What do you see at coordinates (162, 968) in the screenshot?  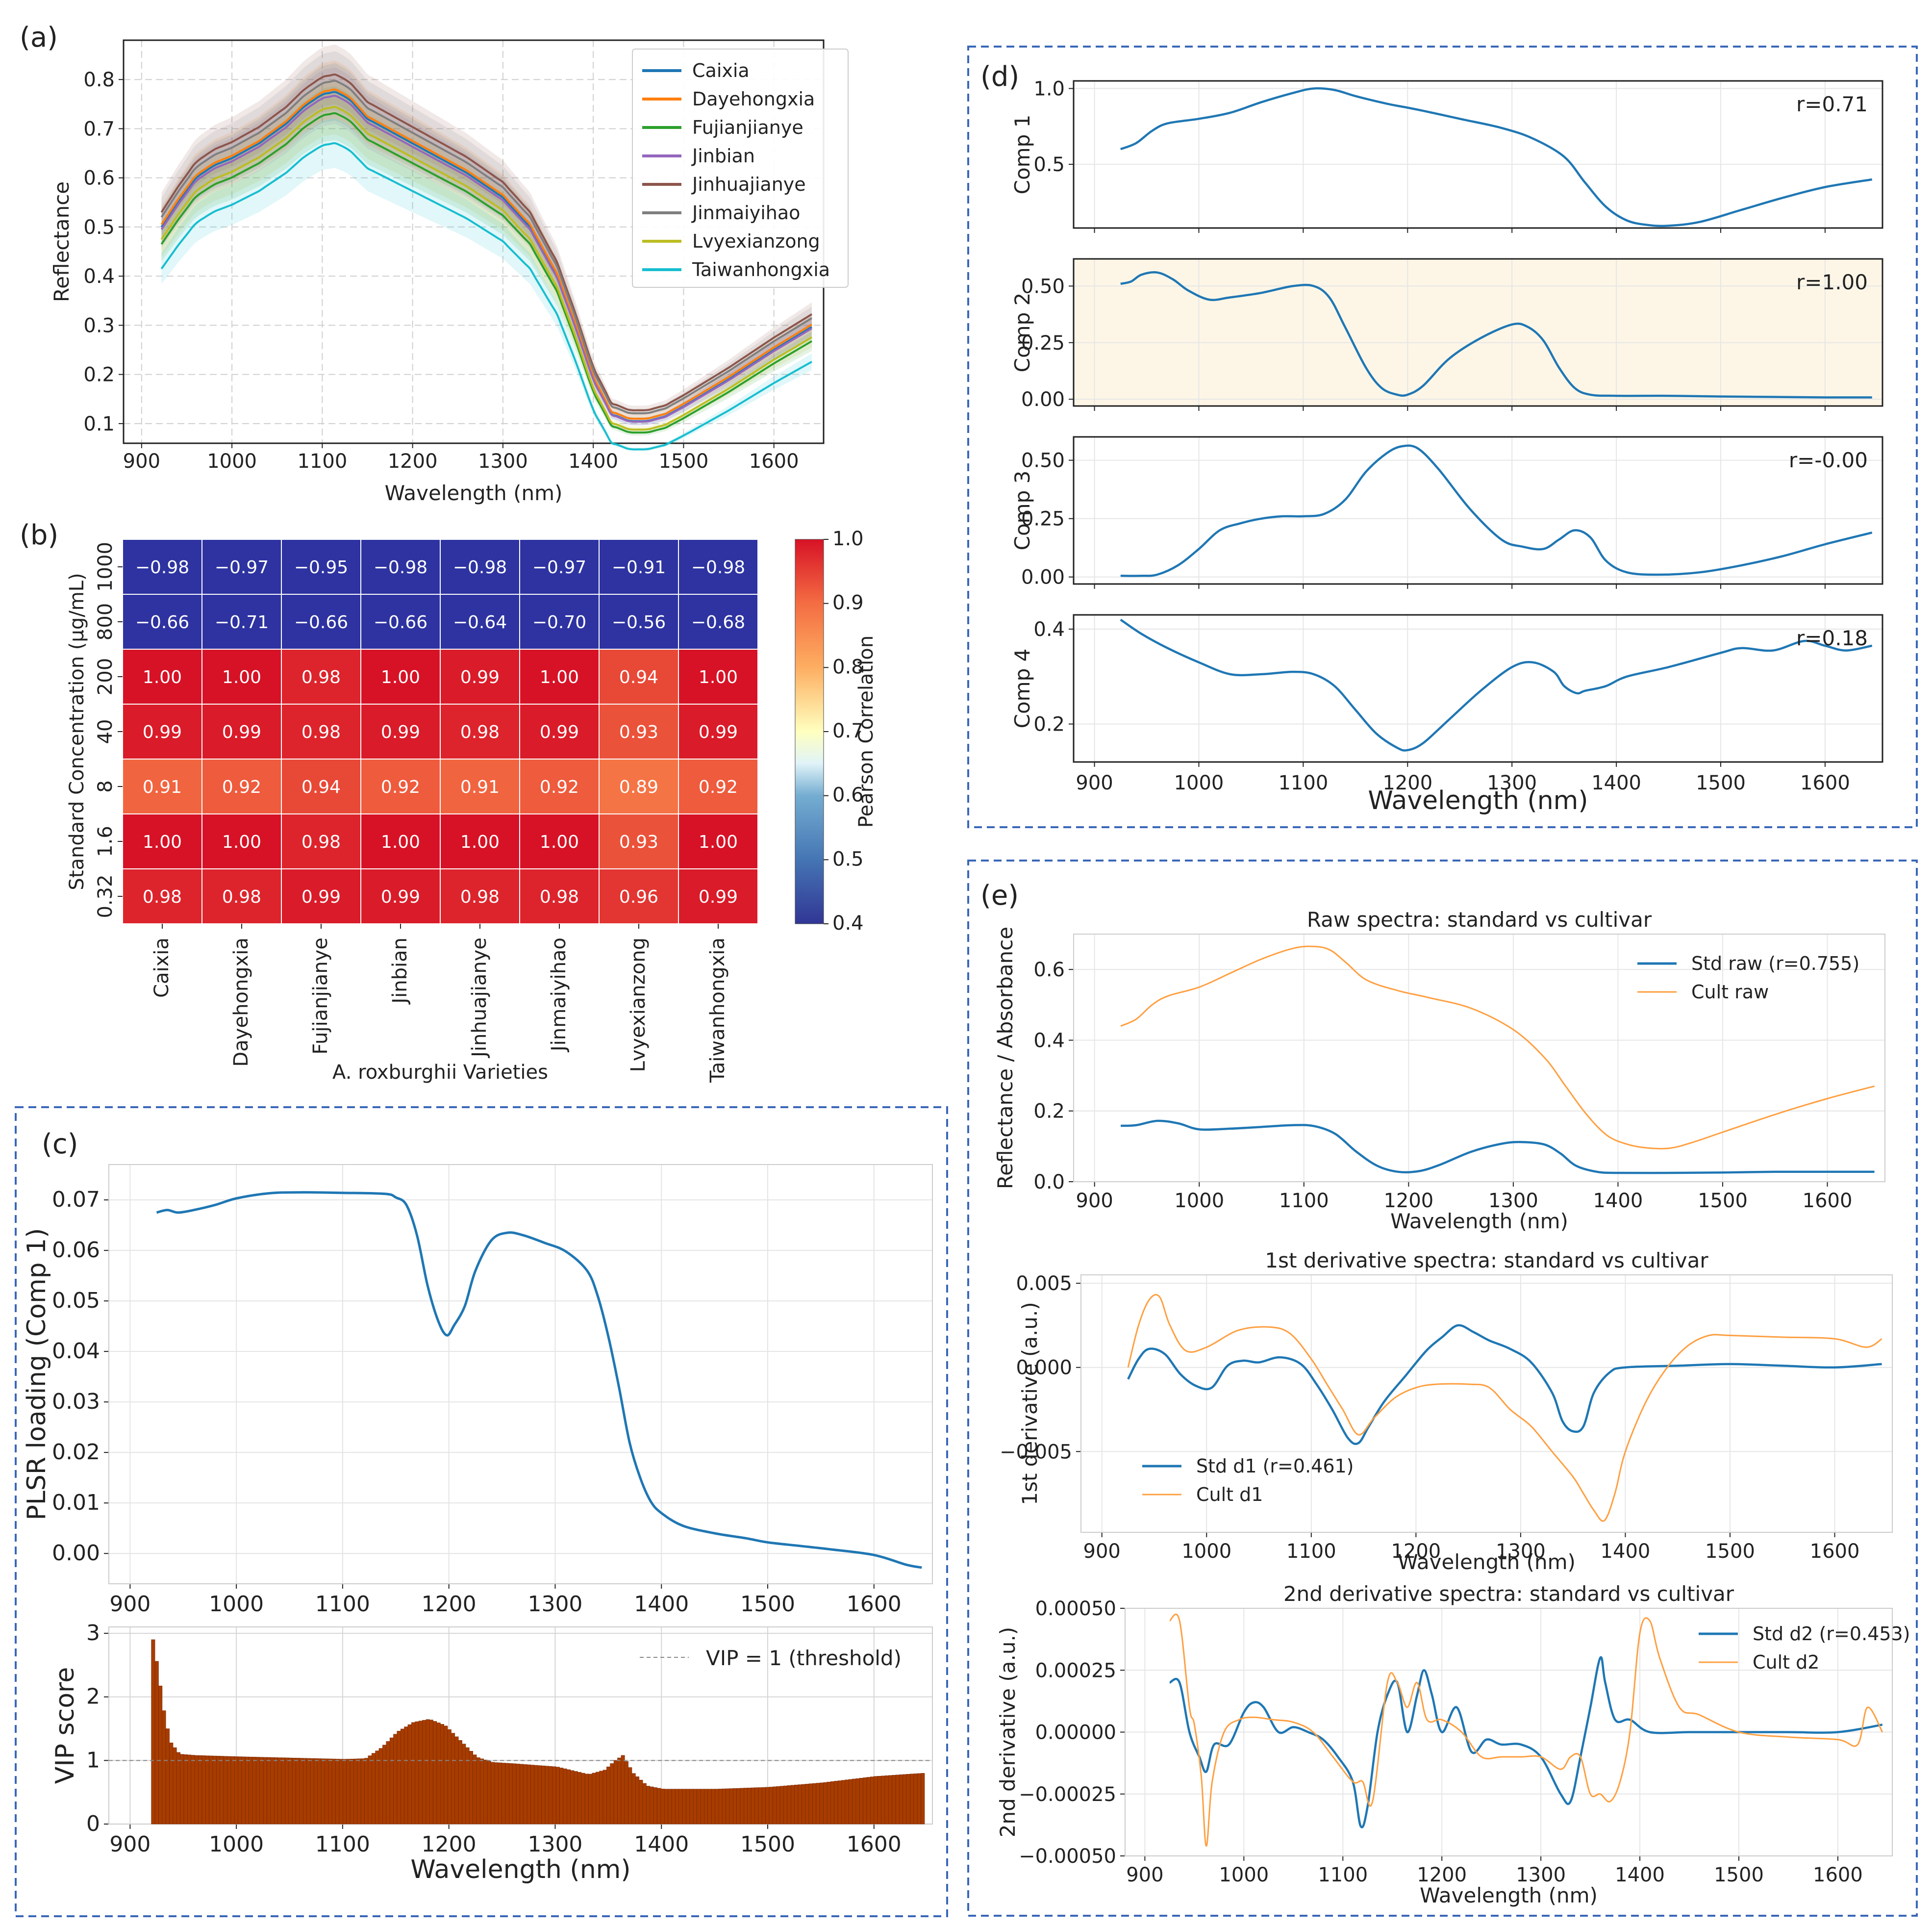 I see `col-label: Caixia` at bounding box center [162, 968].